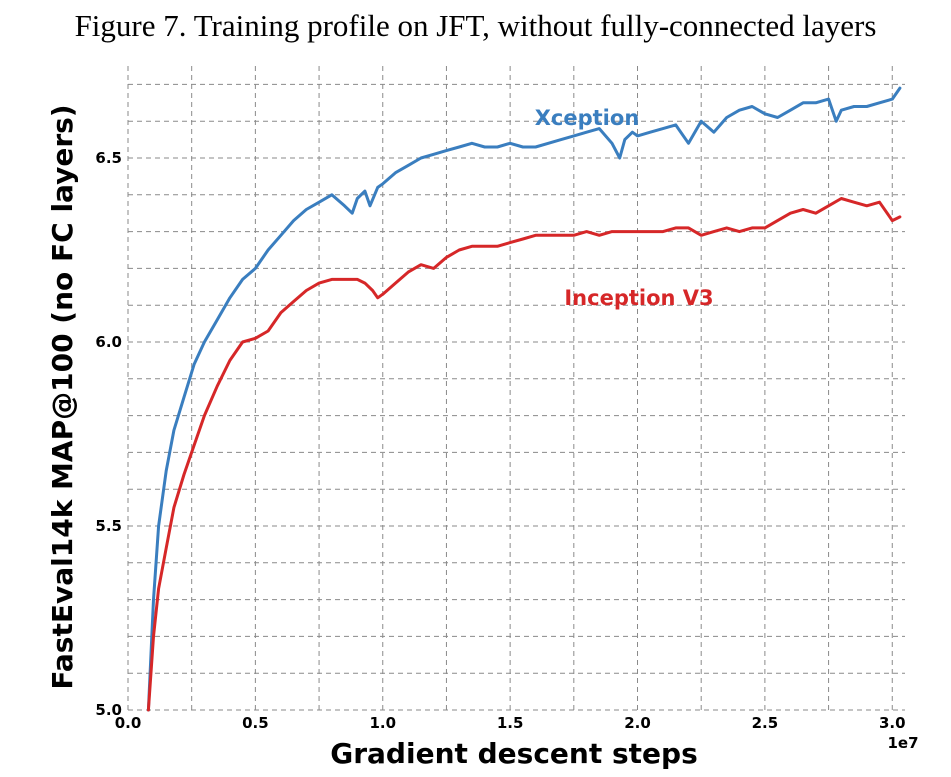 Image resolution: width=951 pixels, height=777 pixels. I want to click on x-tick-label-0: 0.0, so click(128, 723).